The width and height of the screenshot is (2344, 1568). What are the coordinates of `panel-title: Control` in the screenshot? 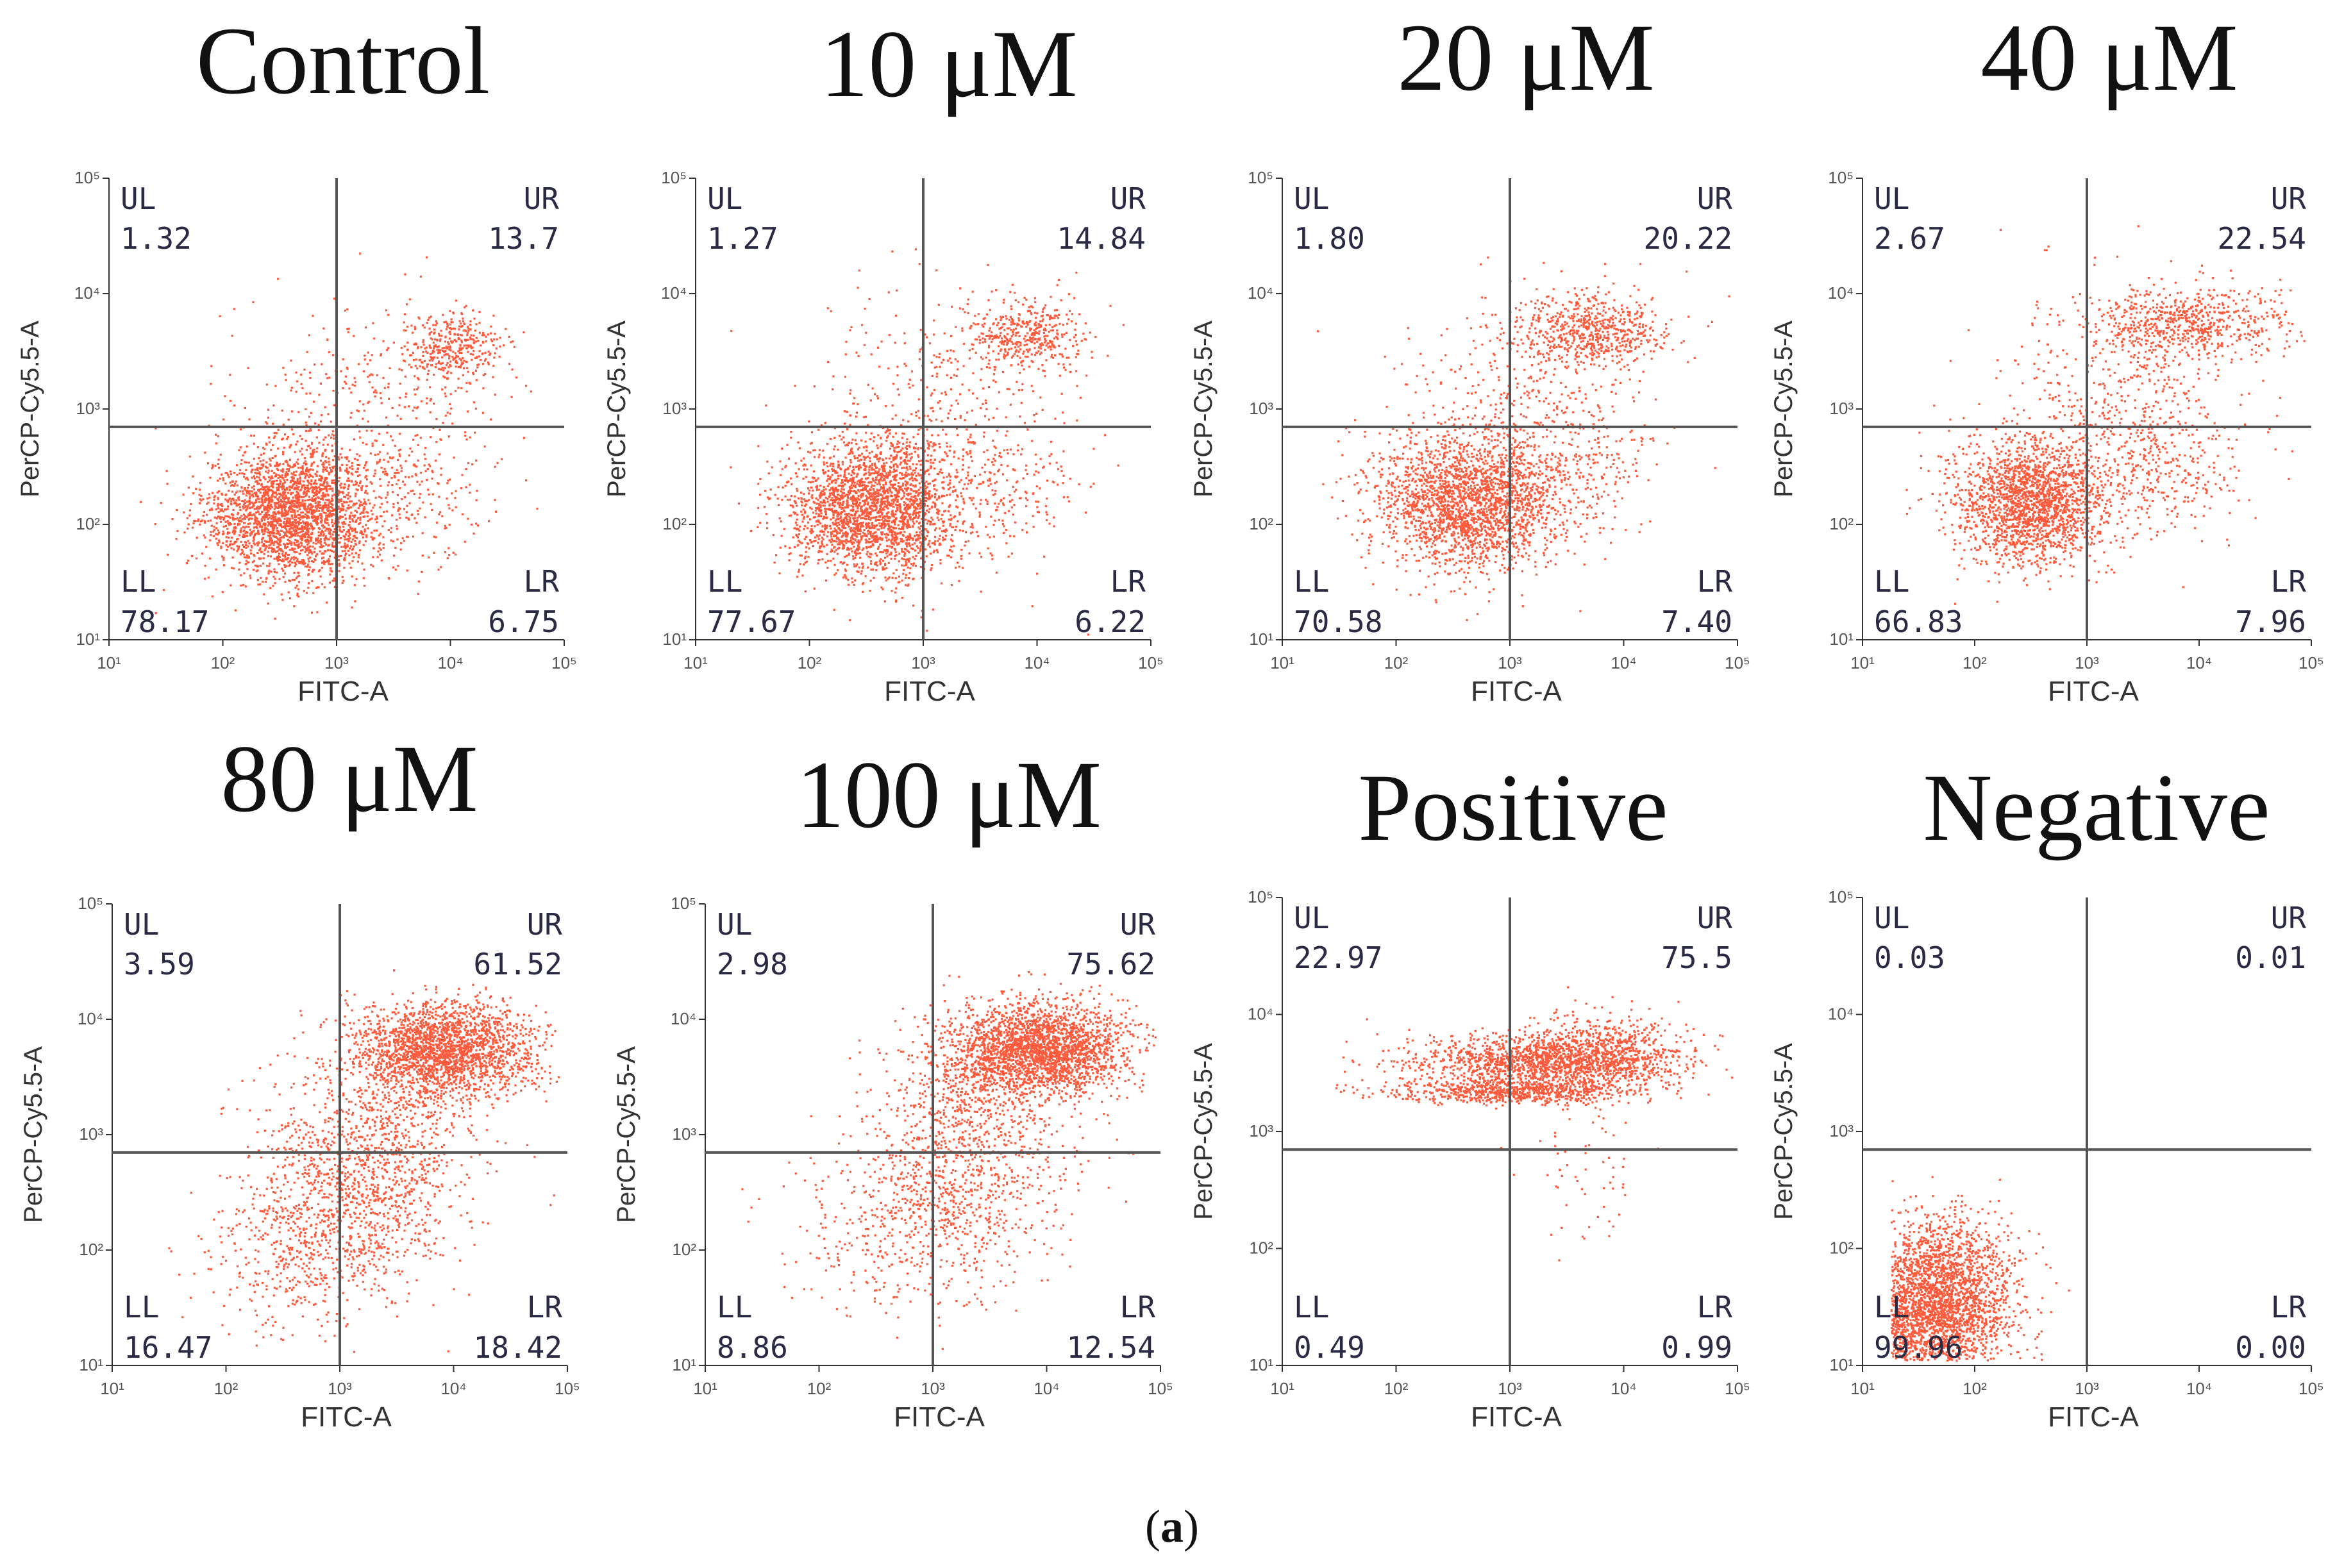 It's located at (343, 61).